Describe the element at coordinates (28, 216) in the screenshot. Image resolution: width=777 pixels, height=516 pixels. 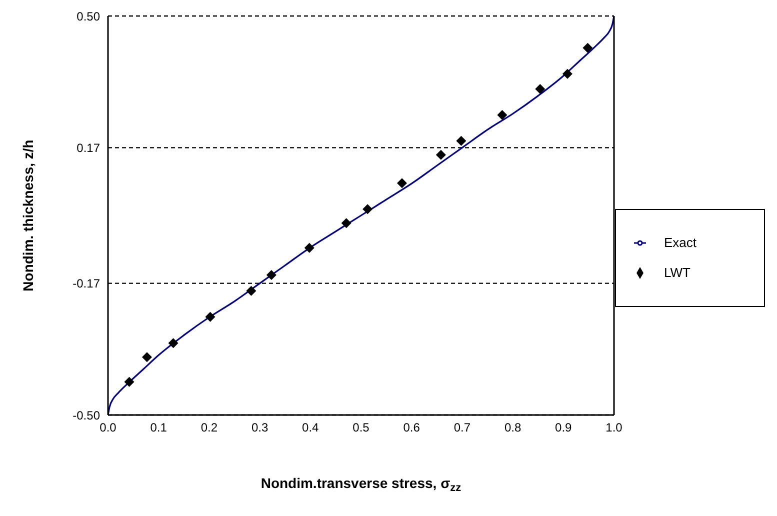
I see `y-axis-title: Nondim. thickness, z/h` at that location.